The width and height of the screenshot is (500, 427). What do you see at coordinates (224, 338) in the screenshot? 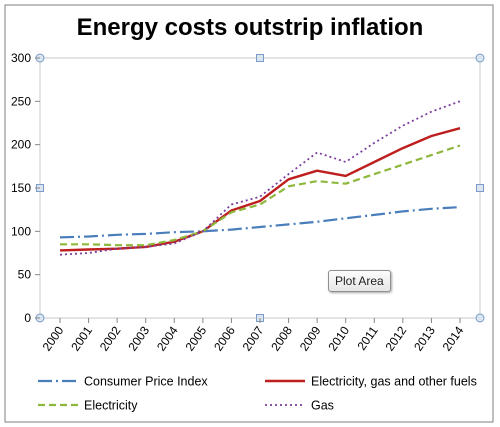
I see `x-tick-label: 2006` at bounding box center [224, 338].